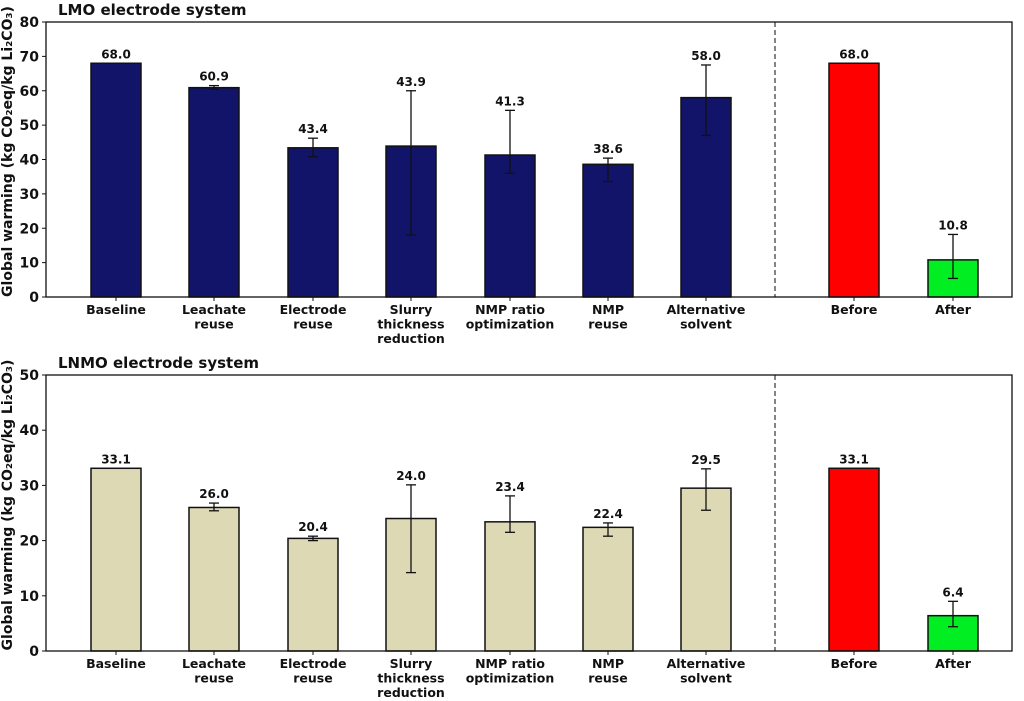 The image size is (1024, 701). I want to click on x-tick-label: Electrode reuse, so click(313, 317).